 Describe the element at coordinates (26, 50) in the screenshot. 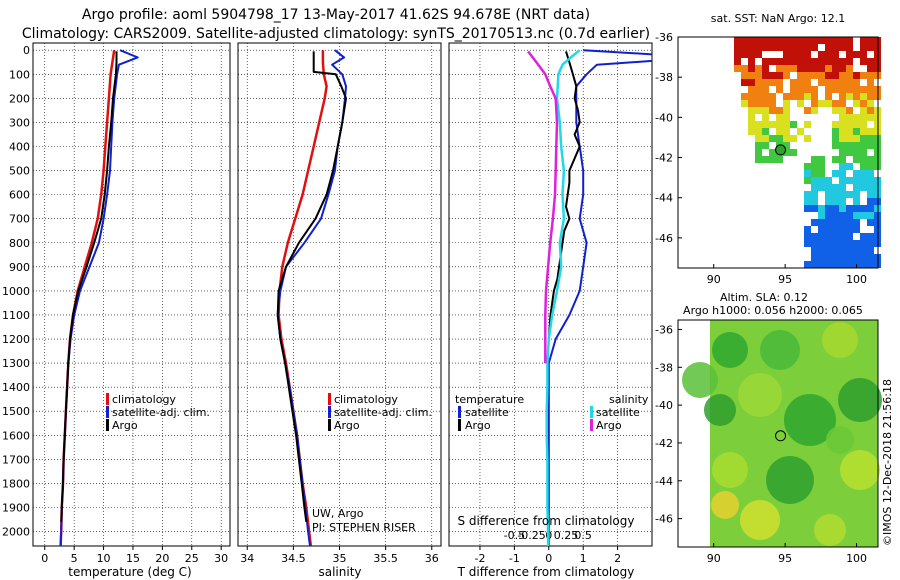

I see `depth-tick-label: 0` at that location.